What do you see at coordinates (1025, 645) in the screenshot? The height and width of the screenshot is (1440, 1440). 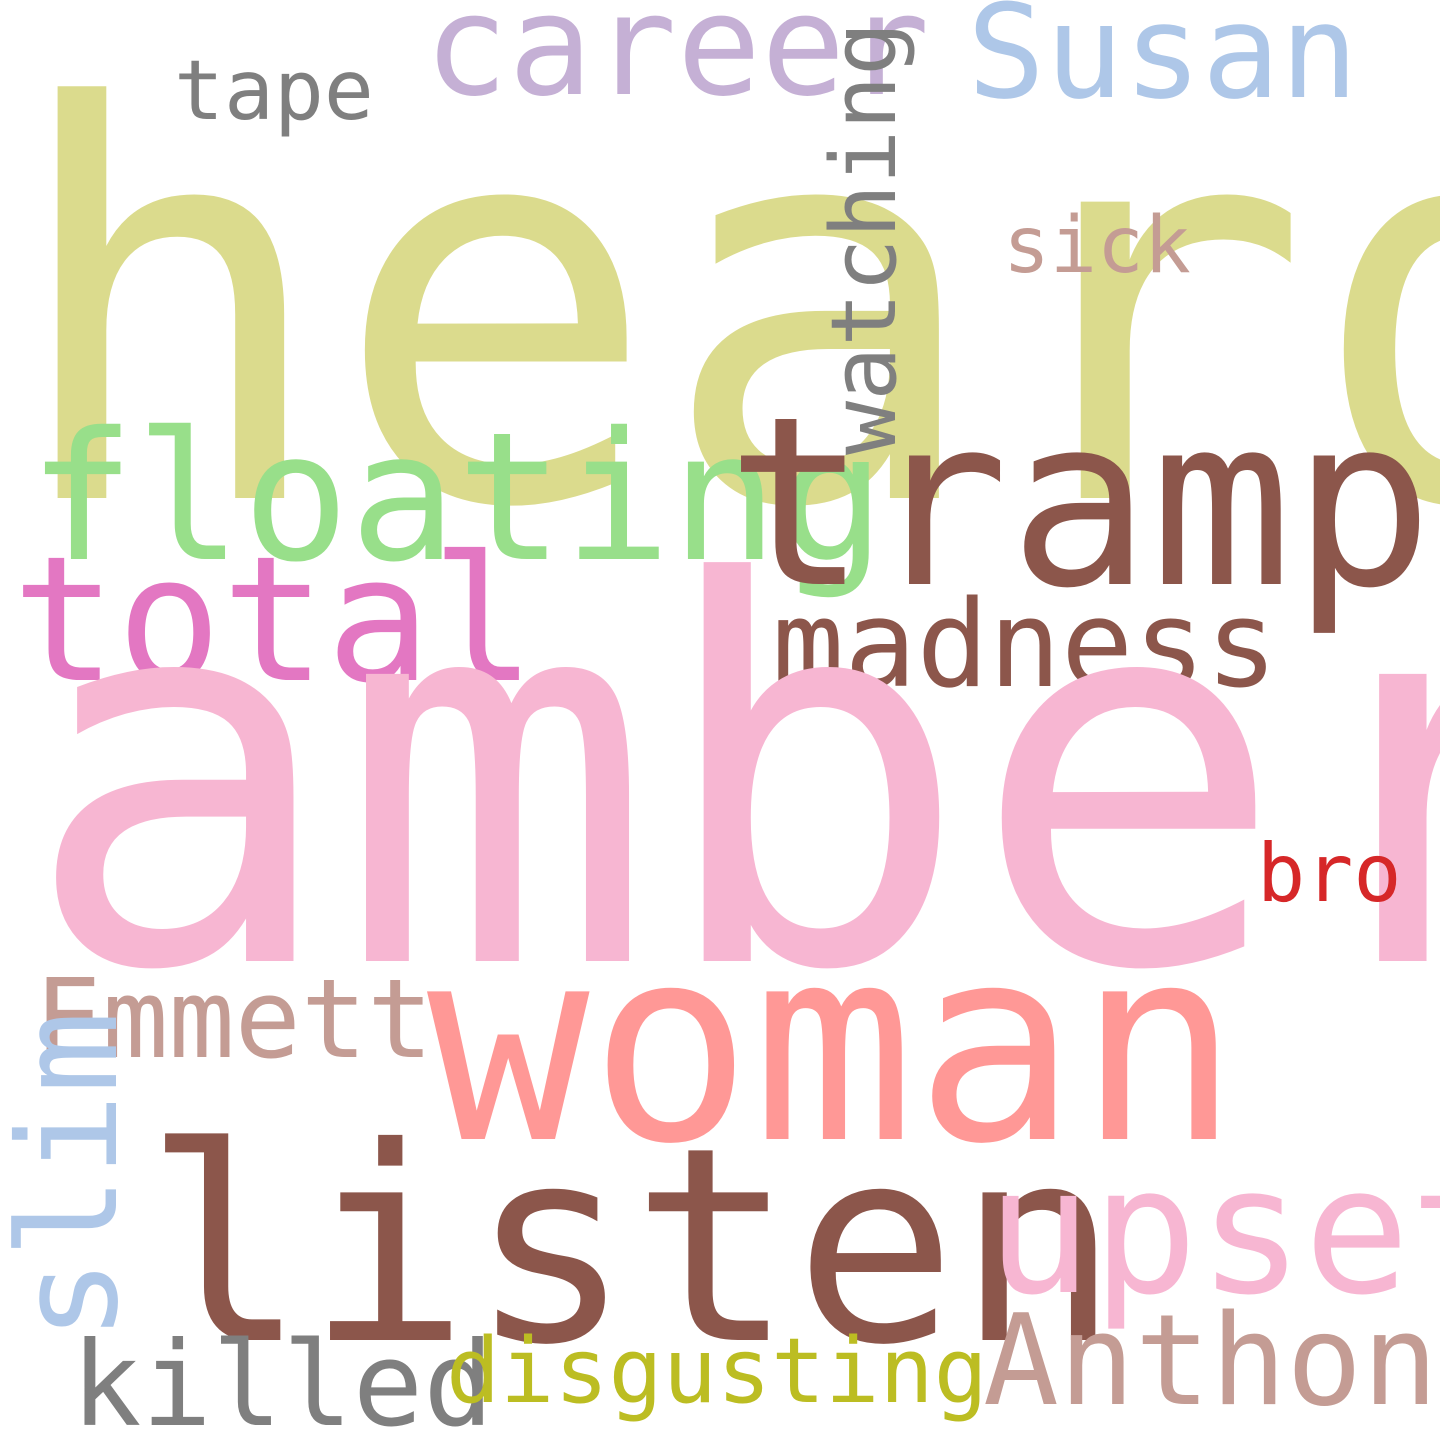 I see `word-madness: madness` at bounding box center [1025, 645].